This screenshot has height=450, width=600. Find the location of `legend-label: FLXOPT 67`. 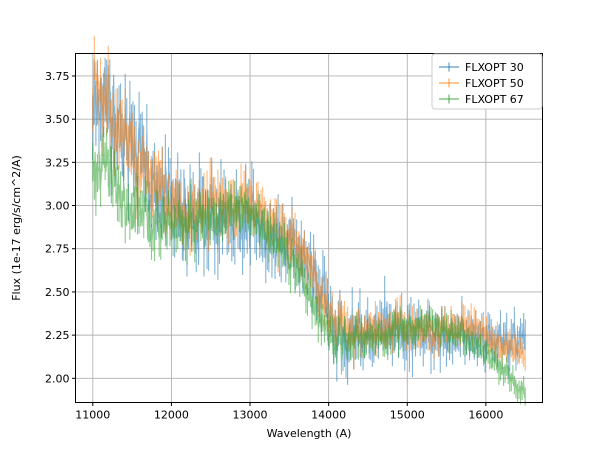

legend-label: FLXOPT 67 is located at coordinates (494, 99).